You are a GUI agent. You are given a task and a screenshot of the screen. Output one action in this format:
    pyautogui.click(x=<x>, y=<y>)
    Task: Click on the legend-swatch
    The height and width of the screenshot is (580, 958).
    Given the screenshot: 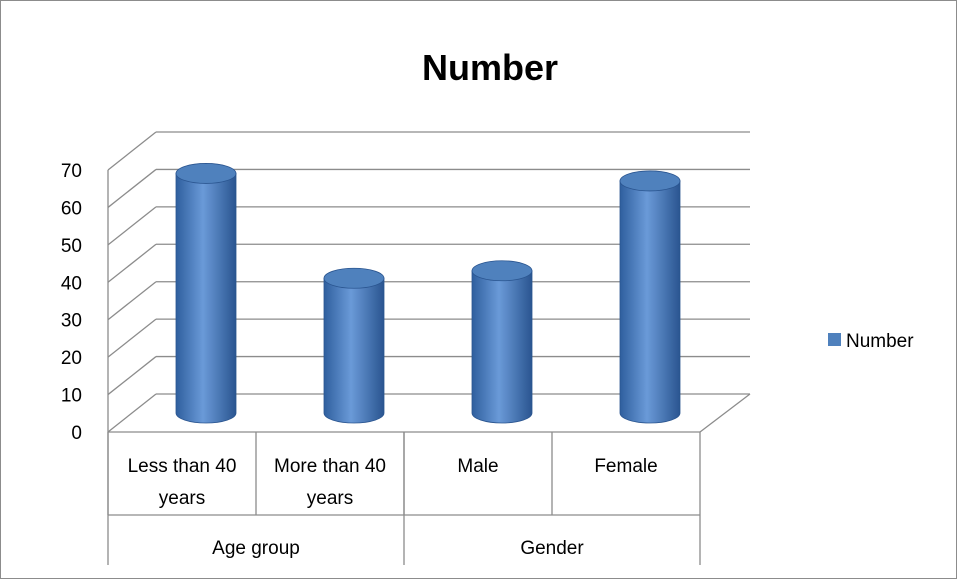 What is the action you would take?
    pyautogui.click(x=834, y=339)
    